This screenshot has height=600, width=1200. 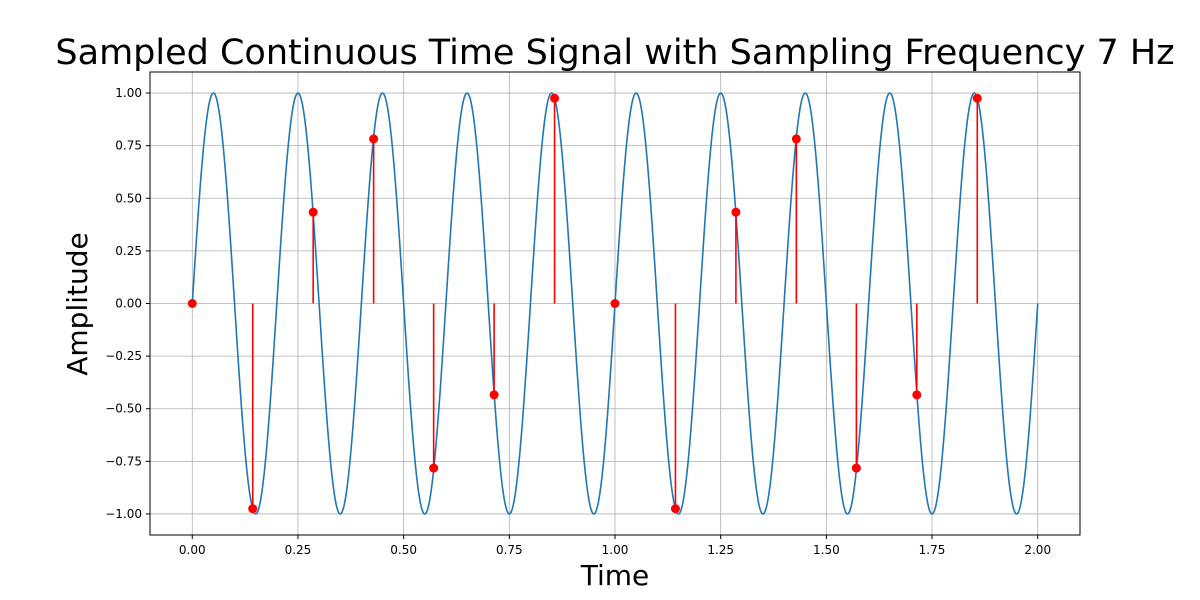 What do you see at coordinates (192, 550) in the screenshot?
I see `x-tick-label: 0.00` at bounding box center [192, 550].